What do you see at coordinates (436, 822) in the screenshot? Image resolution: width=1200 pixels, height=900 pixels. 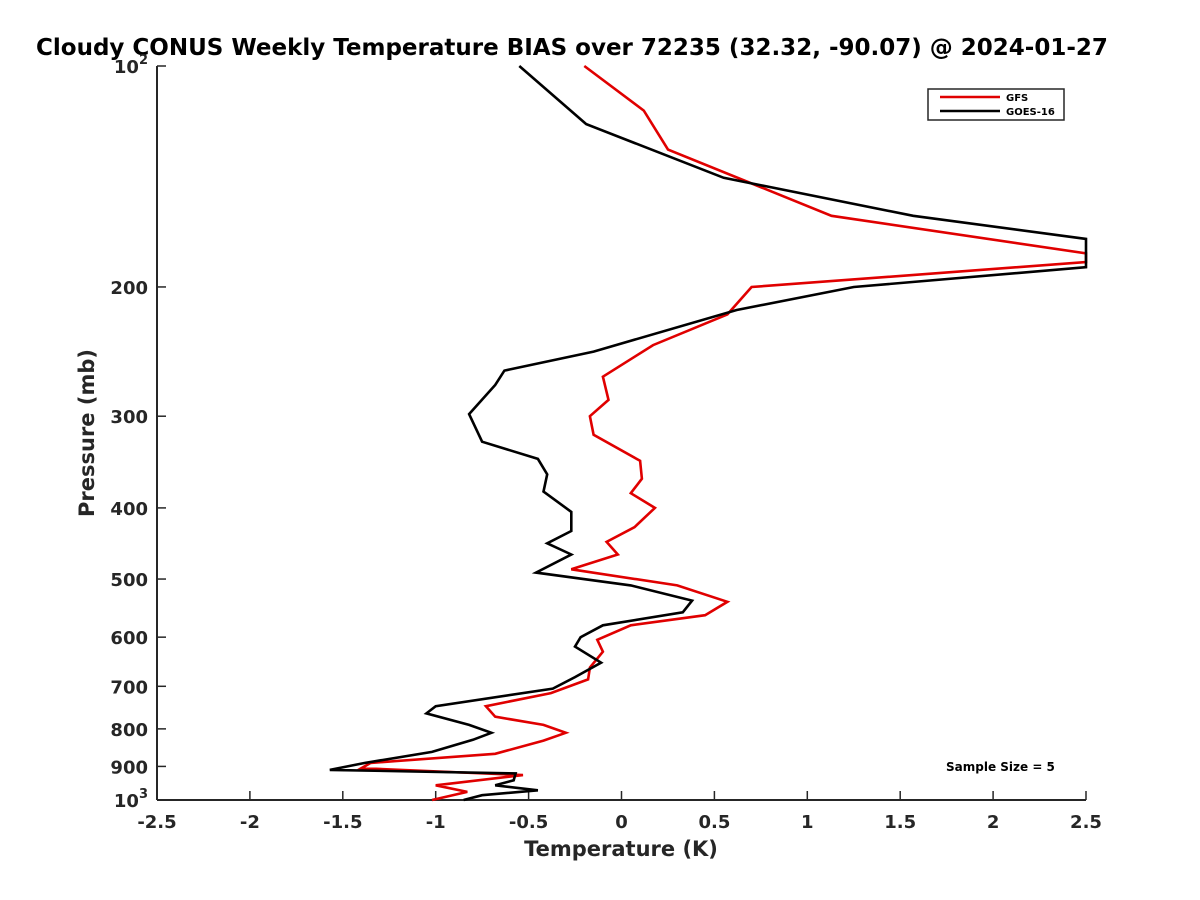 I see `x-tick-label: -1` at bounding box center [436, 822].